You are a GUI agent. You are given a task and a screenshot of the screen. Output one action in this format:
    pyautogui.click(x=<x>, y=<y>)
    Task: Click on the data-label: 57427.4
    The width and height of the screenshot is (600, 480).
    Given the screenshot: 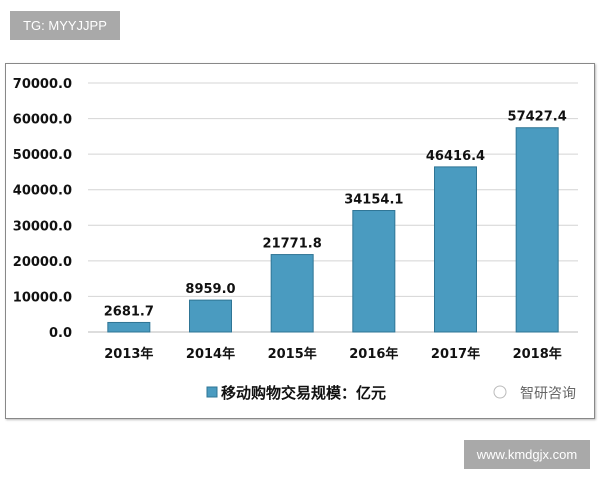 What is the action you would take?
    pyautogui.click(x=537, y=117)
    